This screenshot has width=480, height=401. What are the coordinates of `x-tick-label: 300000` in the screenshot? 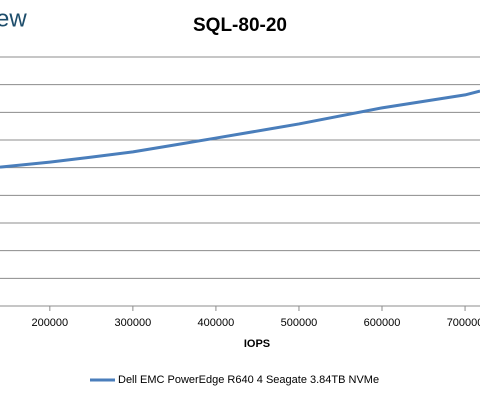 It's located at (133, 323).